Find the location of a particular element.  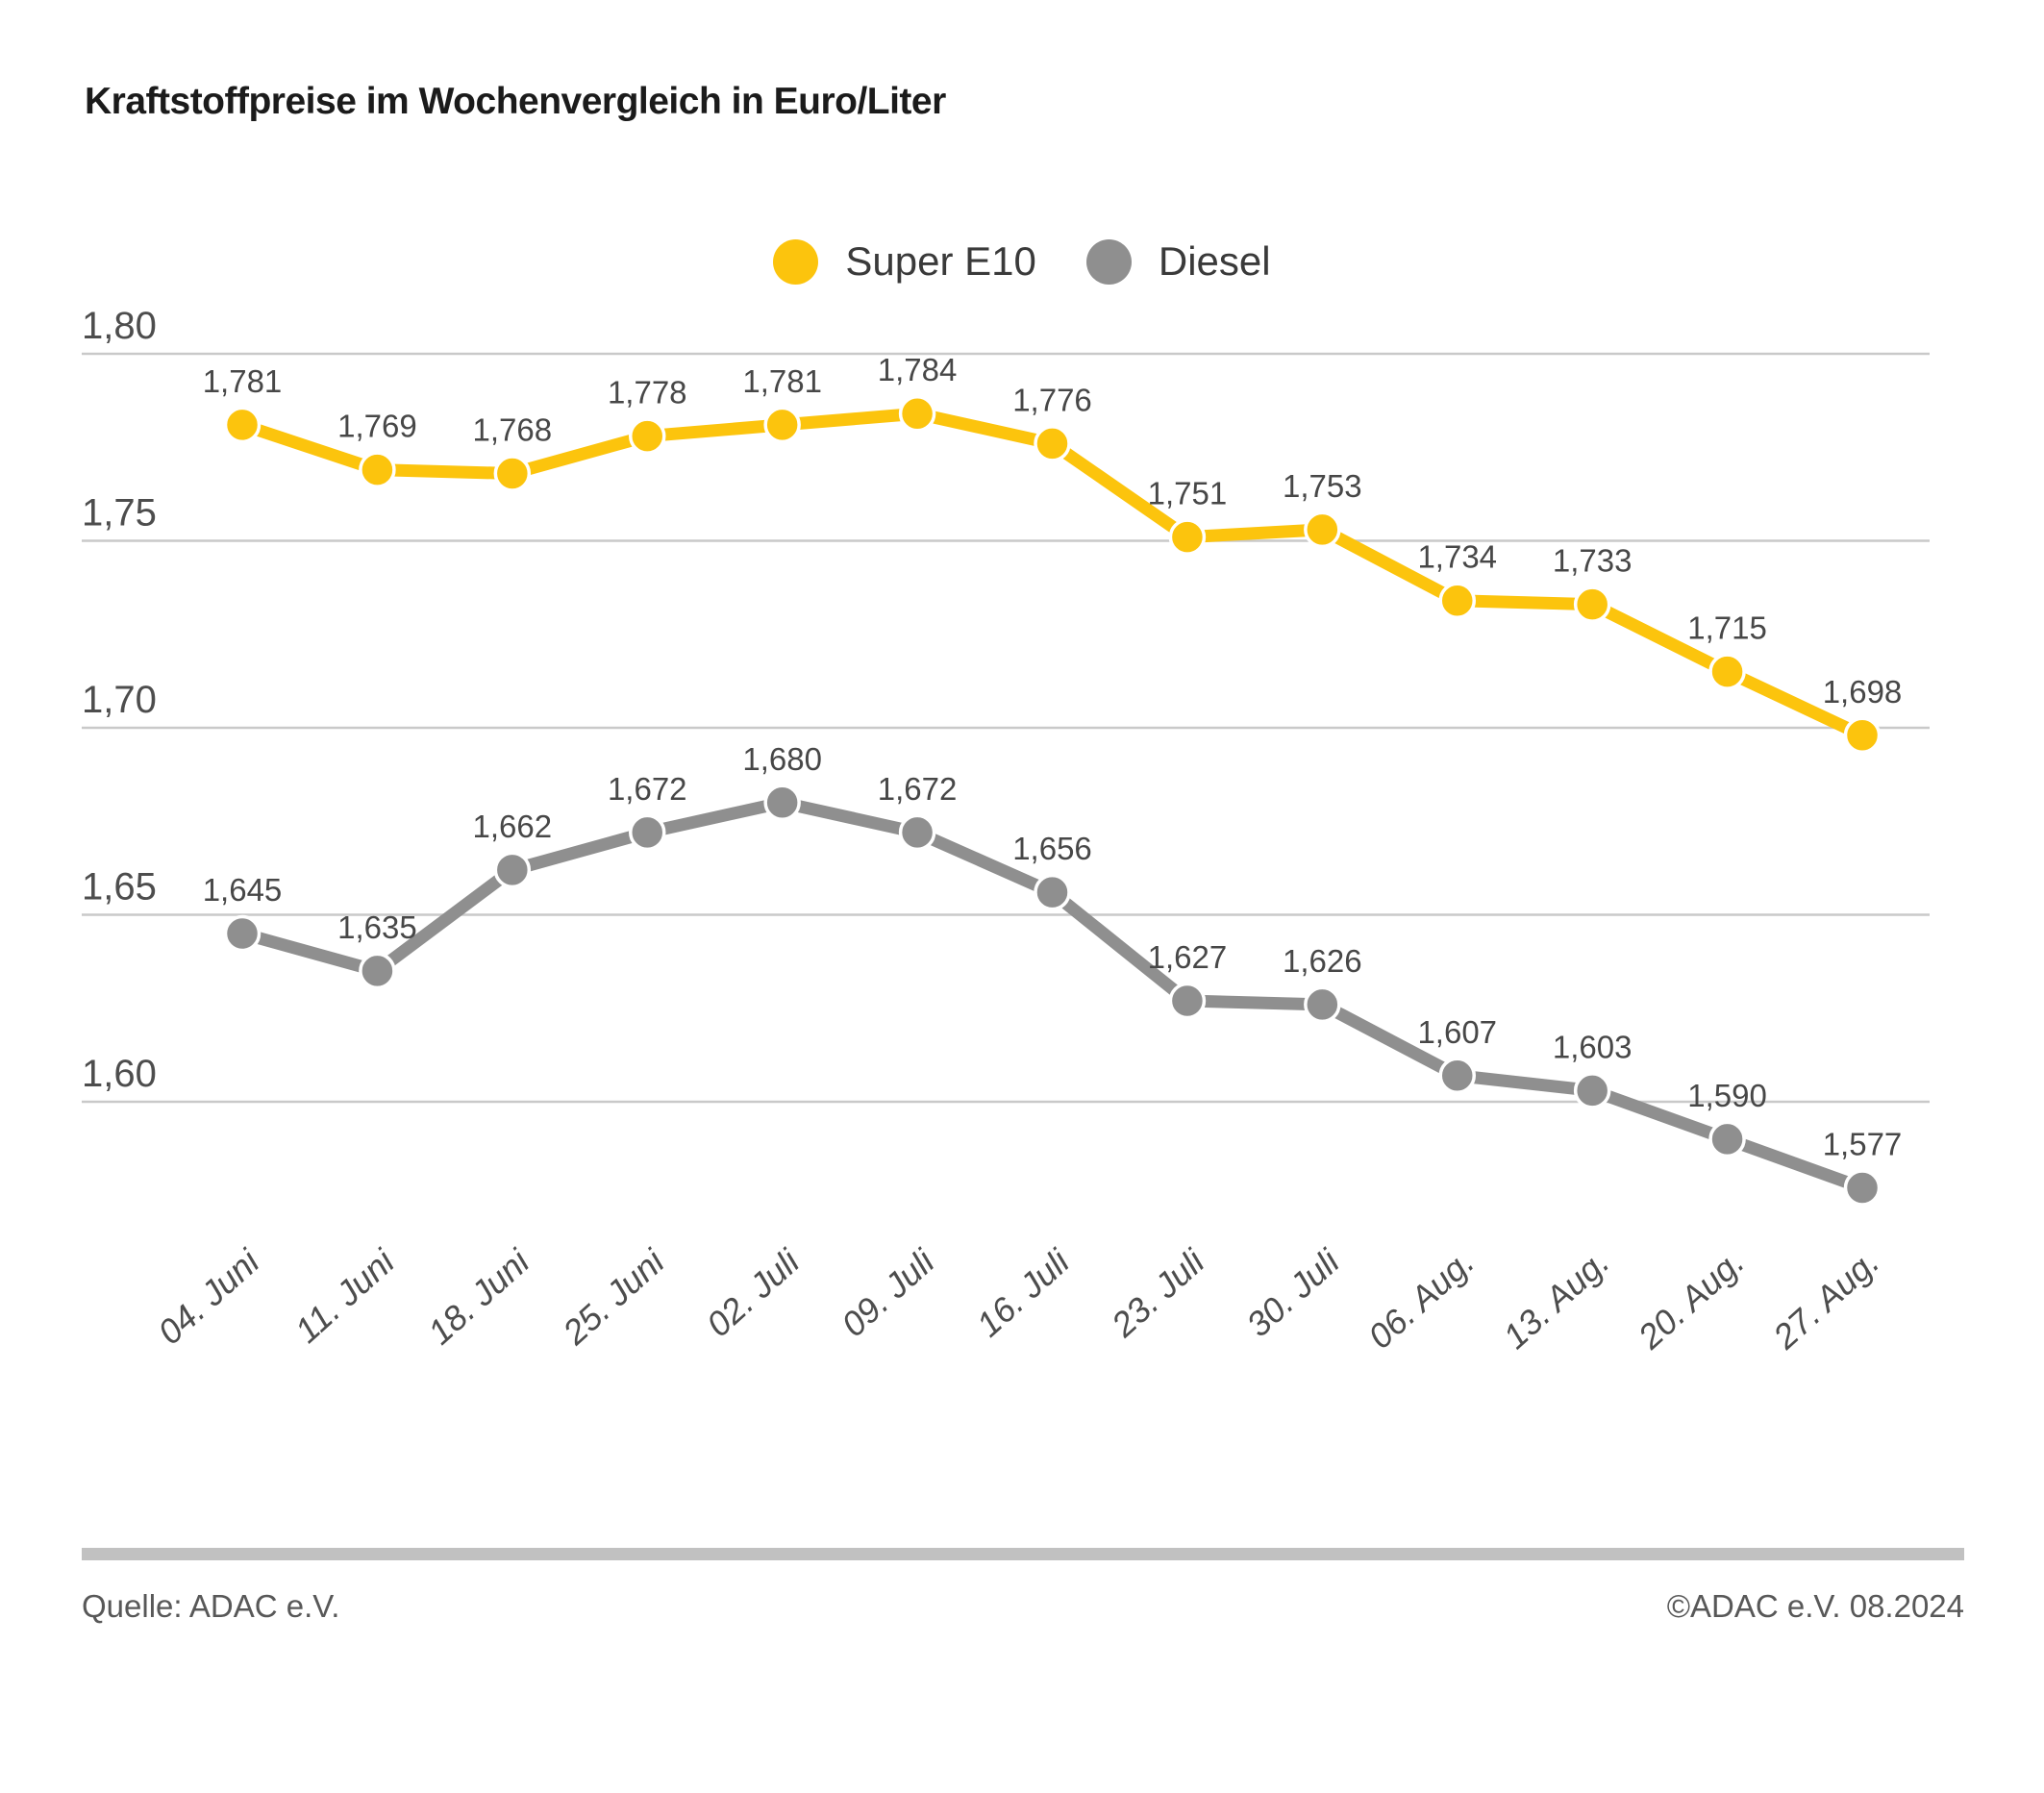

y-axis-label: 1,75 is located at coordinates (119, 514).